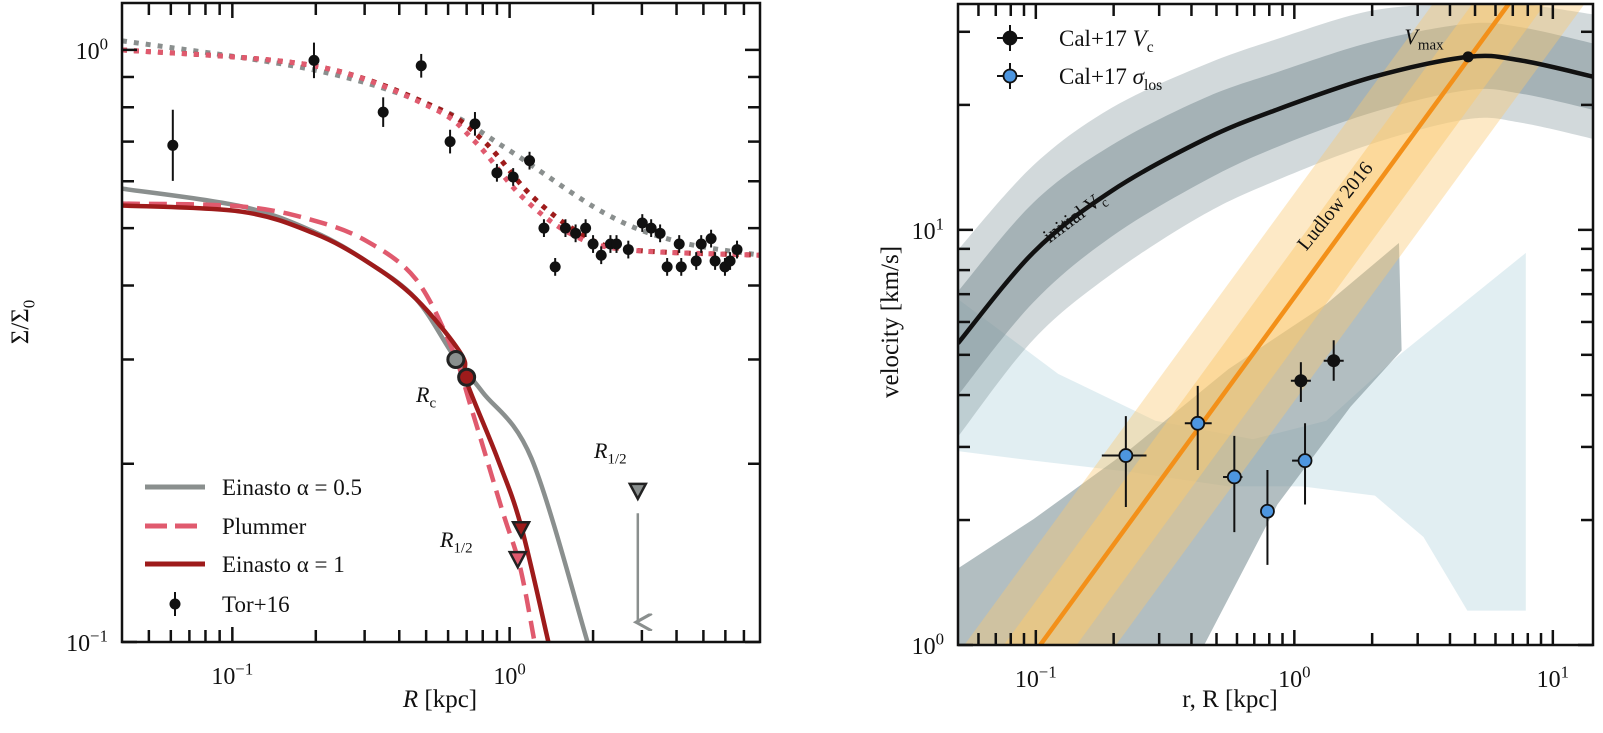 This screenshot has width=1603, height=733. What do you see at coordinates (87, 641) in the screenshot?
I see `y-tick-label: 10⁻¹` at bounding box center [87, 641].